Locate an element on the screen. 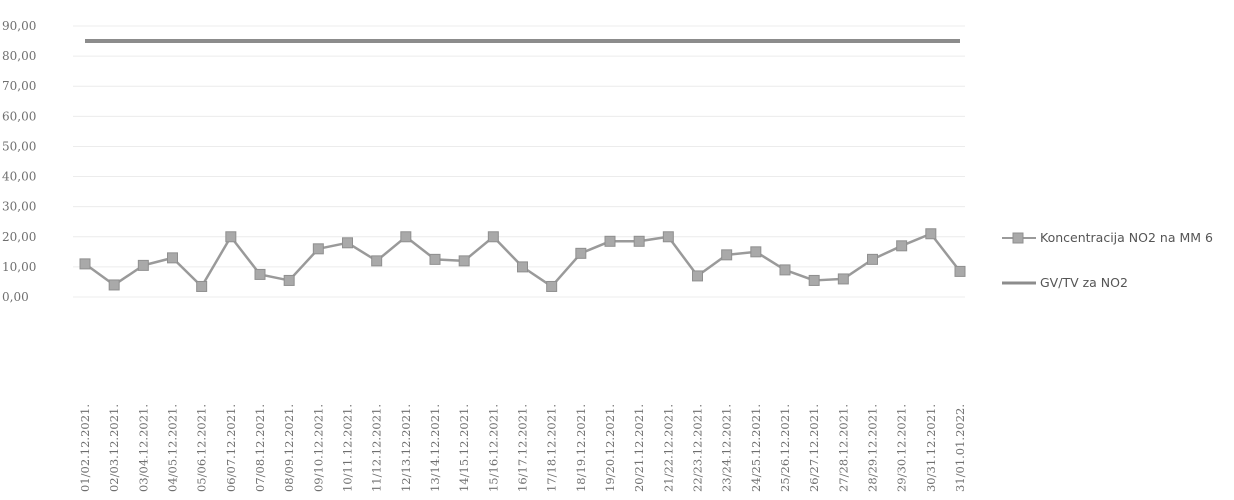 The height and width of the screenshot is (500, 1234). x-tick-label: 25/26.12.2021. is located at coordinates (785, 448).